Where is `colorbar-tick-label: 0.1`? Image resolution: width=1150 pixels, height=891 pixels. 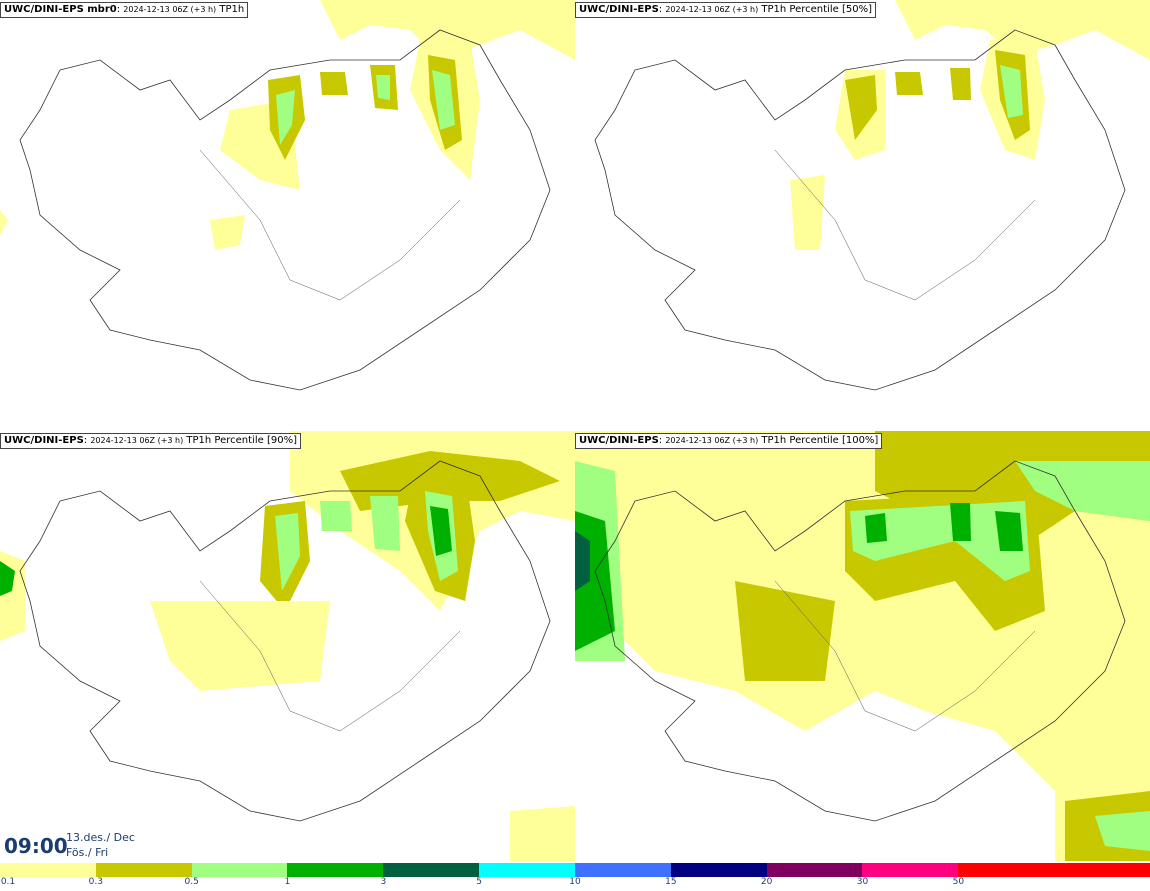
colorbar-tick-label: 0.1 is located at coordinates (8, 882).